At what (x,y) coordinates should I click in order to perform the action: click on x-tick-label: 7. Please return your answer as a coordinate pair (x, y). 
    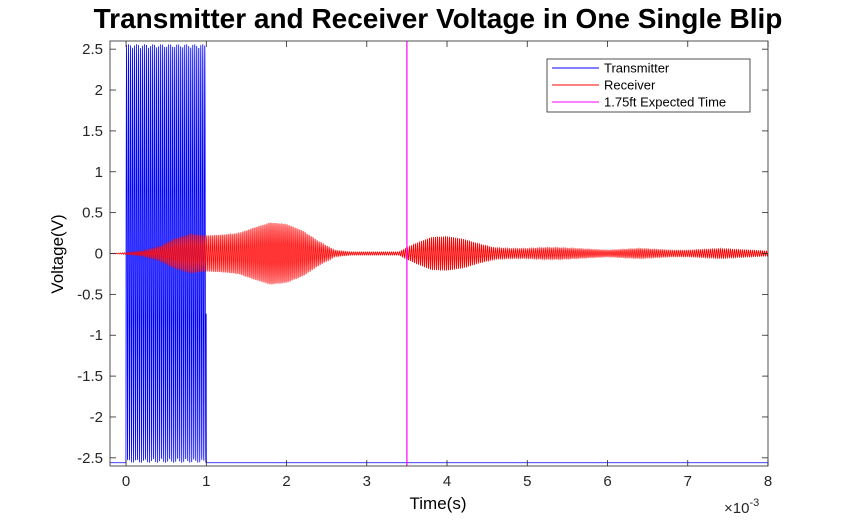
    Looking at the image, I should click on (688, 481).